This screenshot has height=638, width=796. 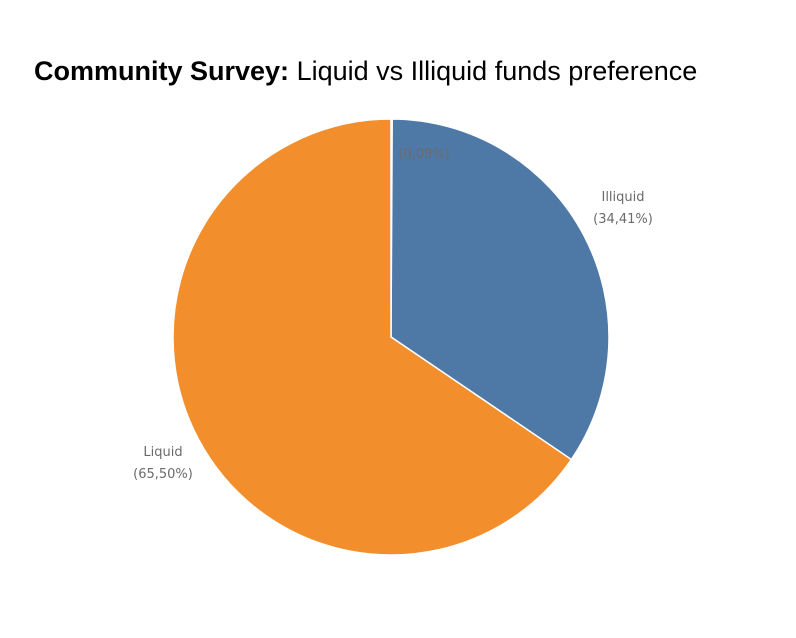 I want to click on slice-percent: (65,50%), so click(x=163, y=474).